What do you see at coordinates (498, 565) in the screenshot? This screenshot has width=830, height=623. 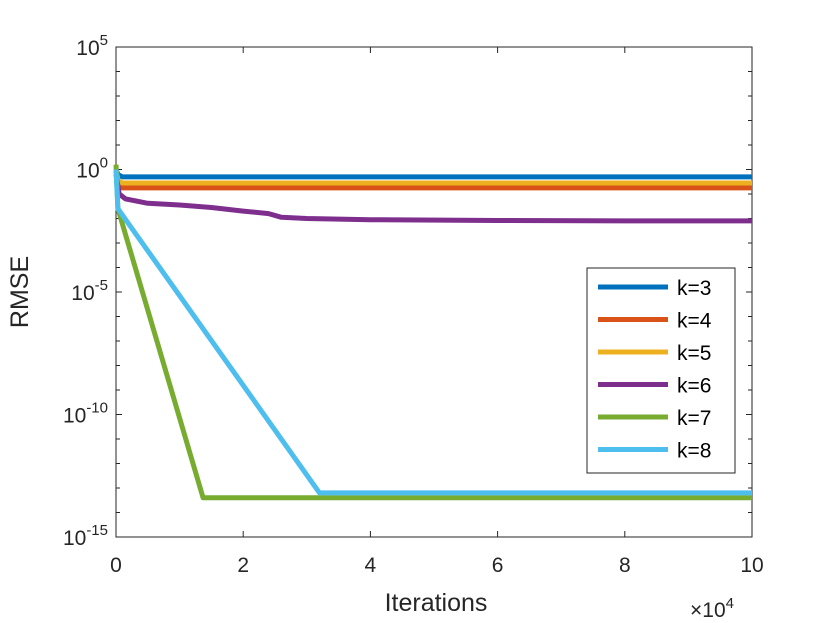 I see `x-tick-label-3: 6` at bounding box center [498, 565].